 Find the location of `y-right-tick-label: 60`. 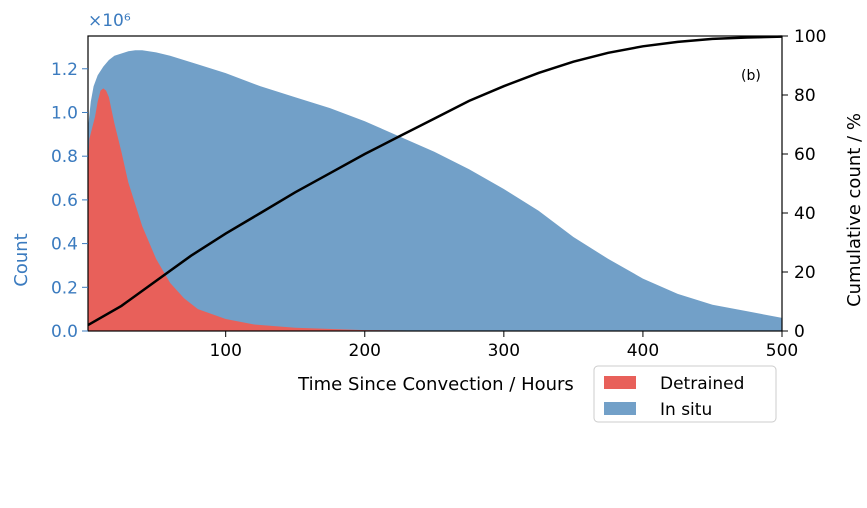

y-right-tick-label: 60 is located at coordinates (805, 155).